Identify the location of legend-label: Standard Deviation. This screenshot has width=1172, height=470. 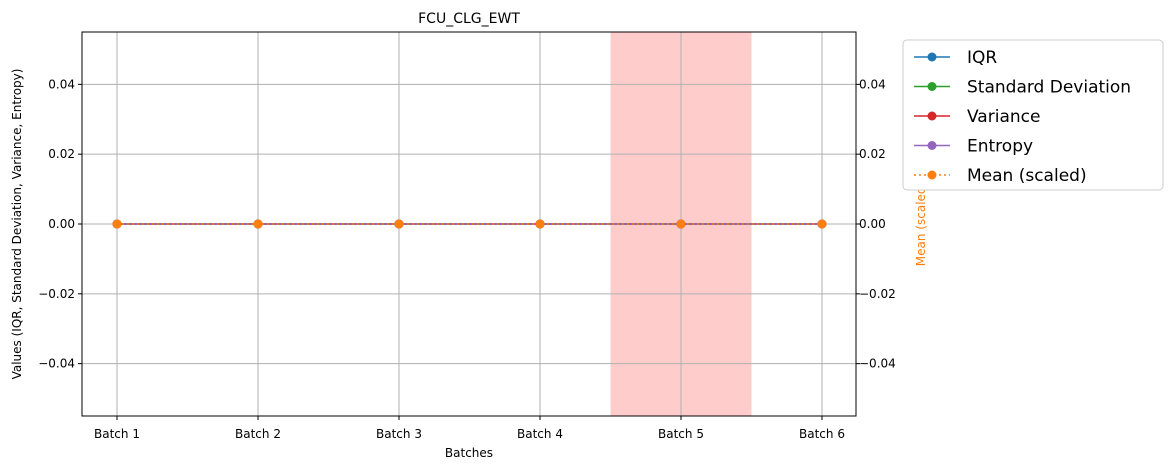
(1049, 88).